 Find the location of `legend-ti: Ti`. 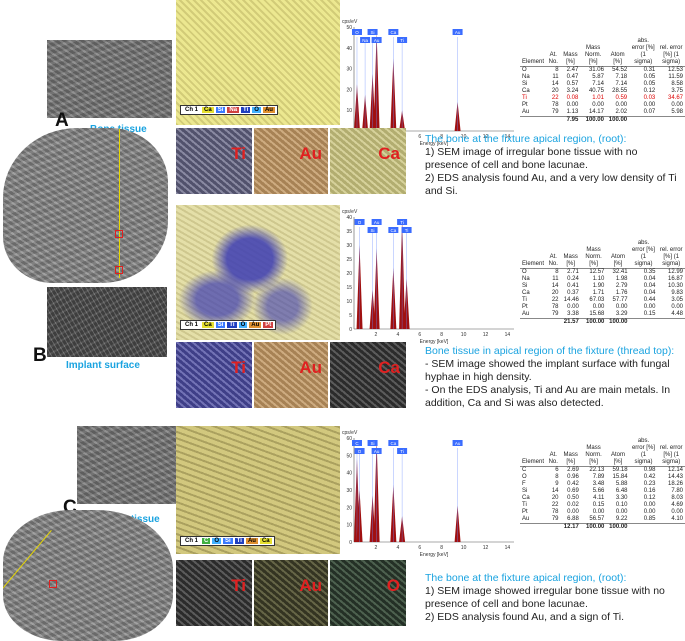

legend-ti: Ti is located at coordinates (239, 541).